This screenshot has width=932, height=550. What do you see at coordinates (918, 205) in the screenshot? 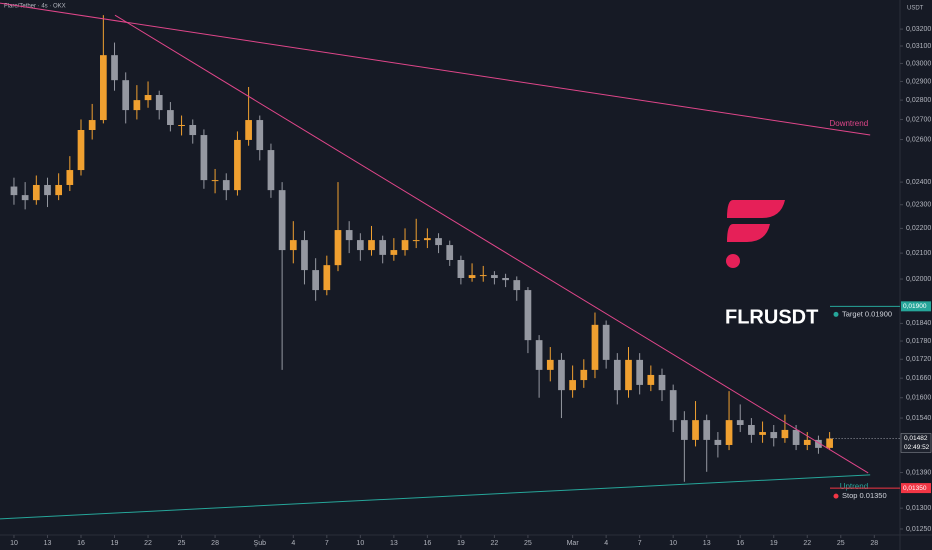
I see `y-tick-label: 0,02300` at bounding box center [918, 205].